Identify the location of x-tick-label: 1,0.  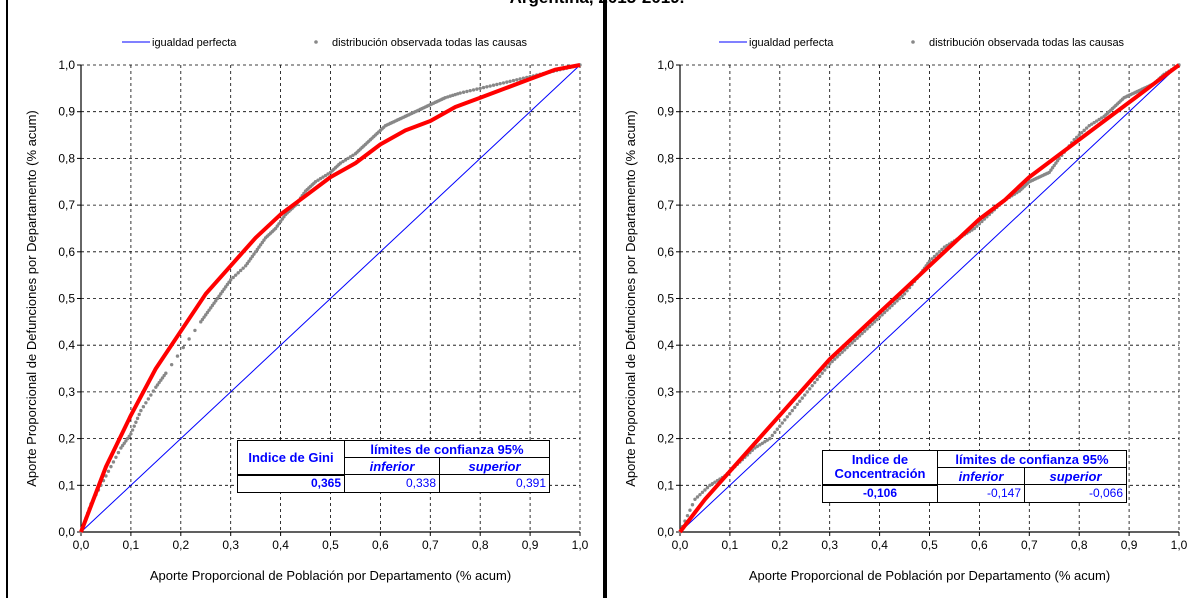
(1179, 545).